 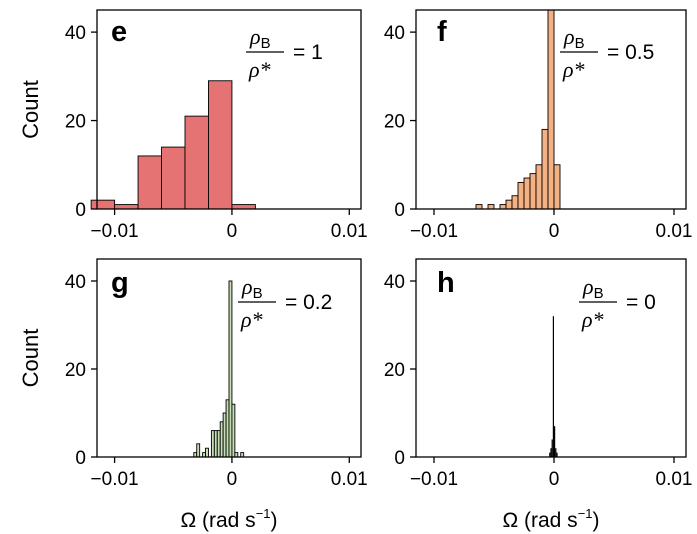 I want to click on density-ratio-annotation: ρB ρ* = 0, so click(x=617, y=303).